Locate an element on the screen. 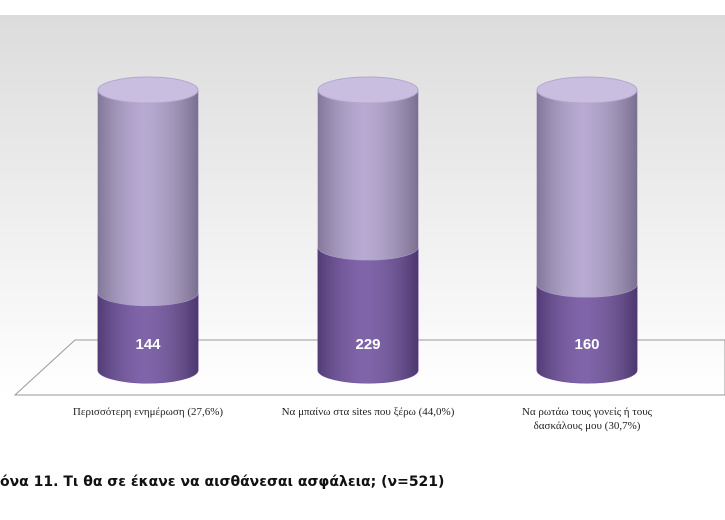  label-line: δασκάλους μου (30,7%) is located at coordinates (587, 426).